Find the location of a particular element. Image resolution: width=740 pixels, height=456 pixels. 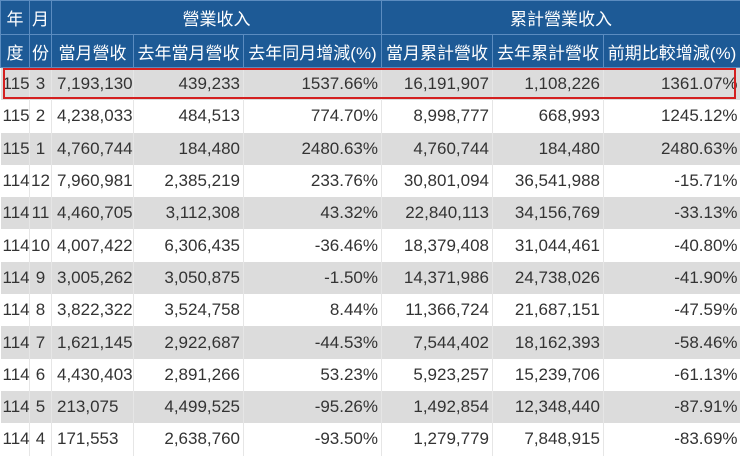

last-year-cumulative-cell: 21,687,151 is located at coordinates (548, 310).